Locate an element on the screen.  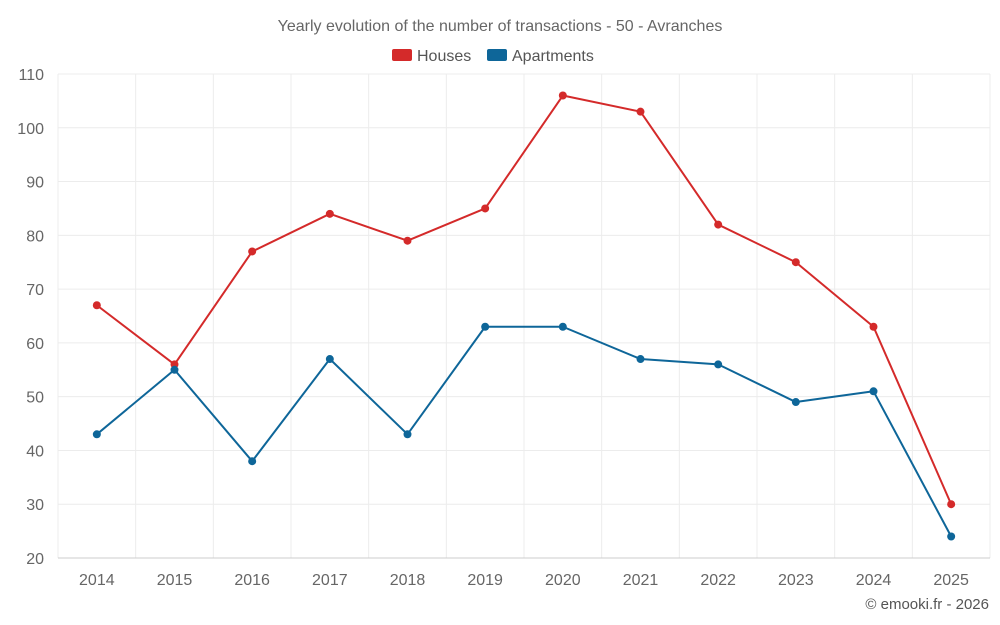
x-tick-label: 2020 is located at coordinates (563, 580).